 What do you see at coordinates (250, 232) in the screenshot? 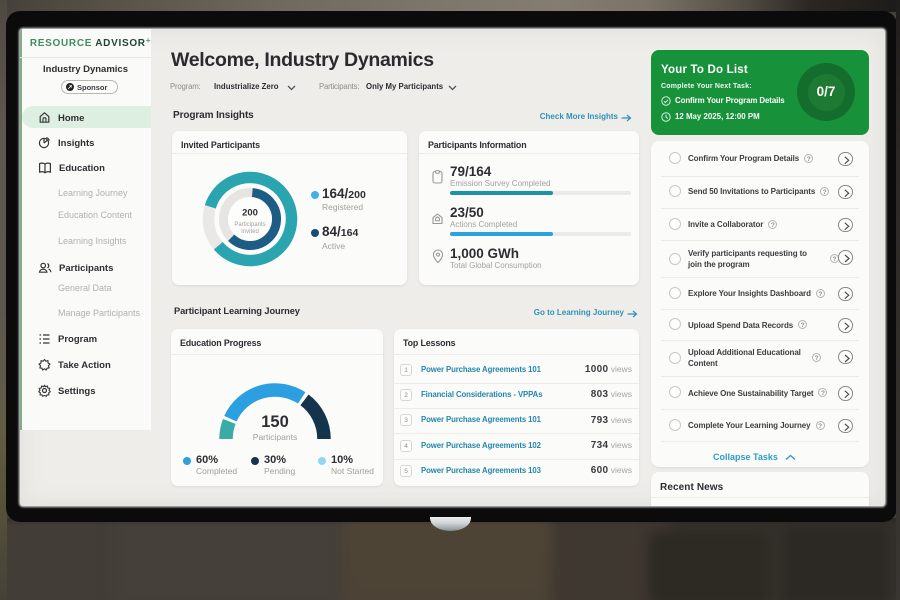
I see `svg-text: Invited` at bounding box center [250, 232].